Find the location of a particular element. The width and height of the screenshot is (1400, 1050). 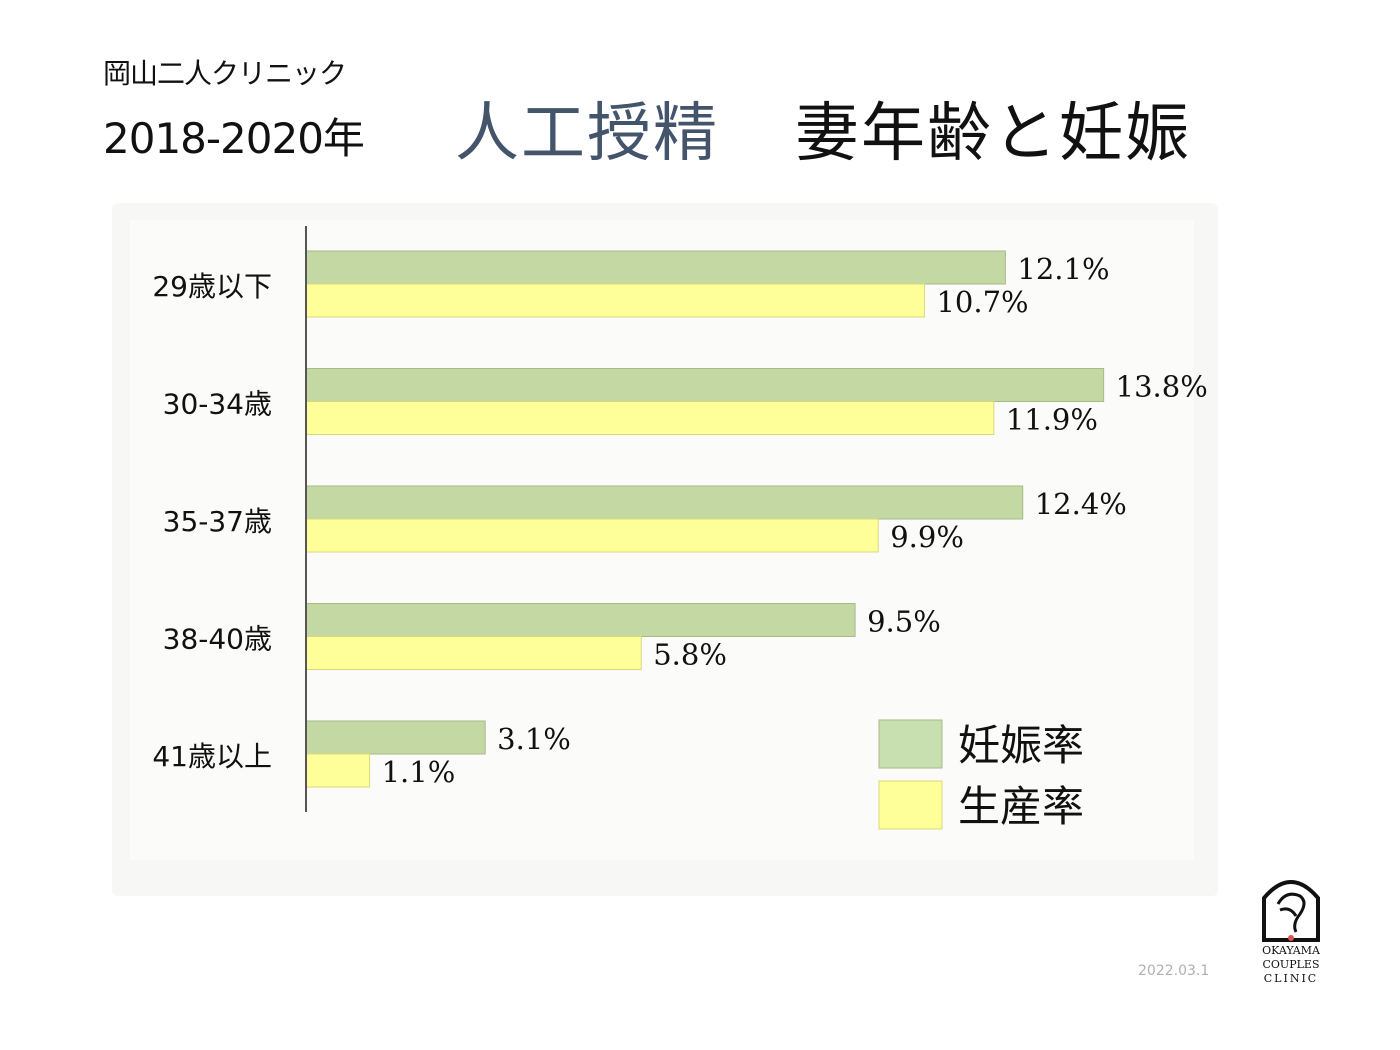

value-label: 9.9% is located at coordinates (927, 537).